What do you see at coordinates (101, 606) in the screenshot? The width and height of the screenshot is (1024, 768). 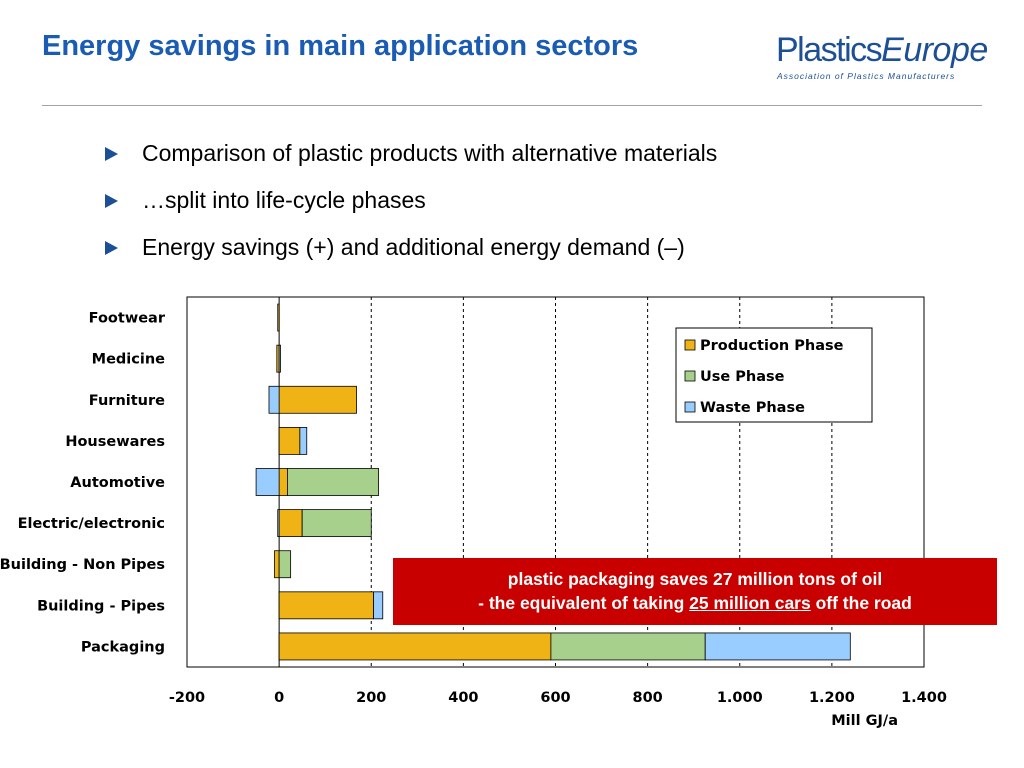 I see `category-label: Building - Pipes` at bounding box center [101, 606].